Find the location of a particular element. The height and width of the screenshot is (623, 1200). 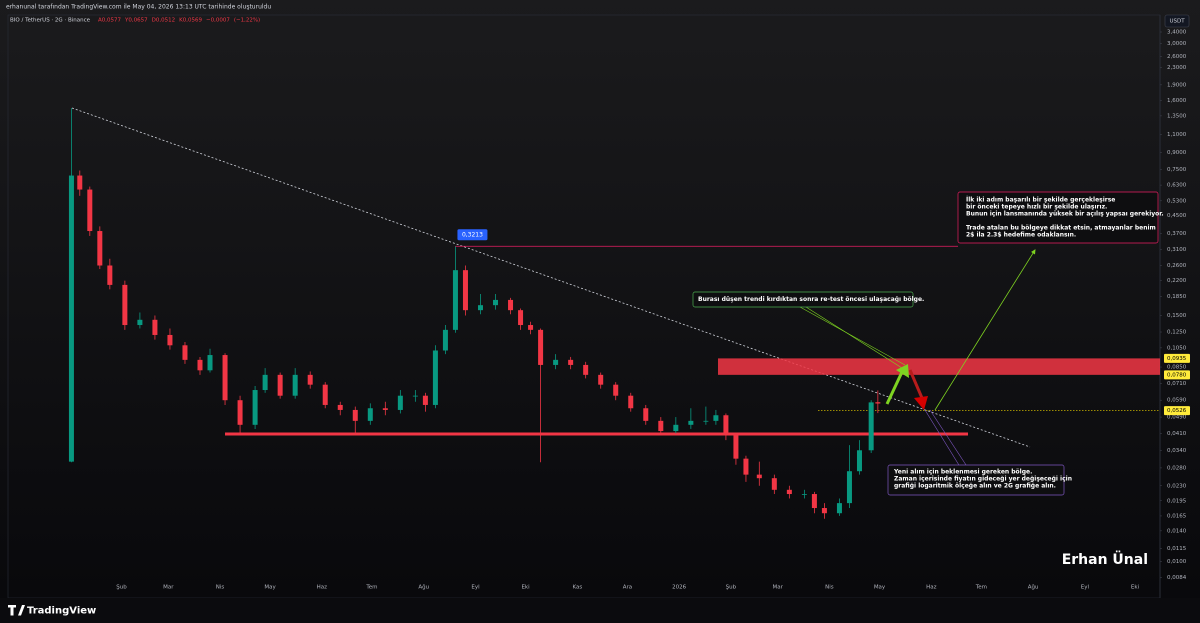

x-tick-label: Ara is located at coordinates (627, 588).